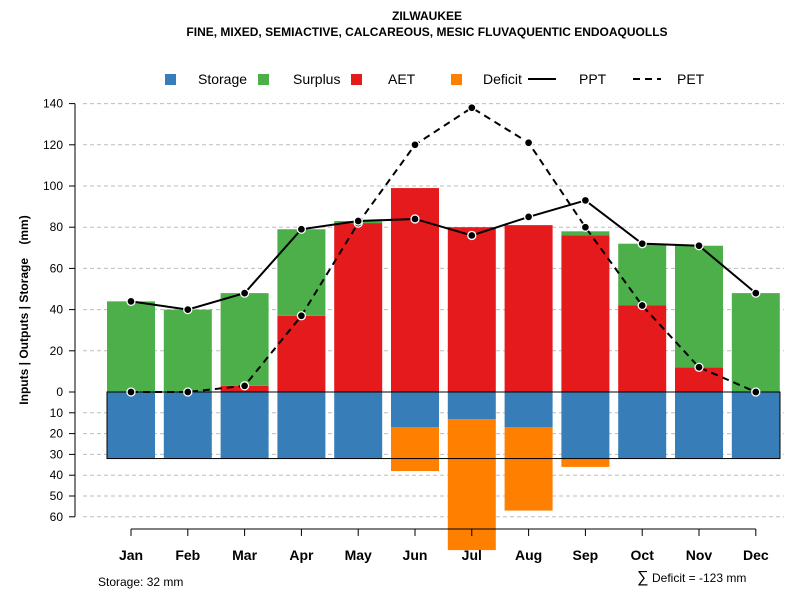 The width and height of the screenshot is (800, 605). Describe the element at coordinates (586, 555) in the screenshot. I see `x-tick-label: Sep` at that location.